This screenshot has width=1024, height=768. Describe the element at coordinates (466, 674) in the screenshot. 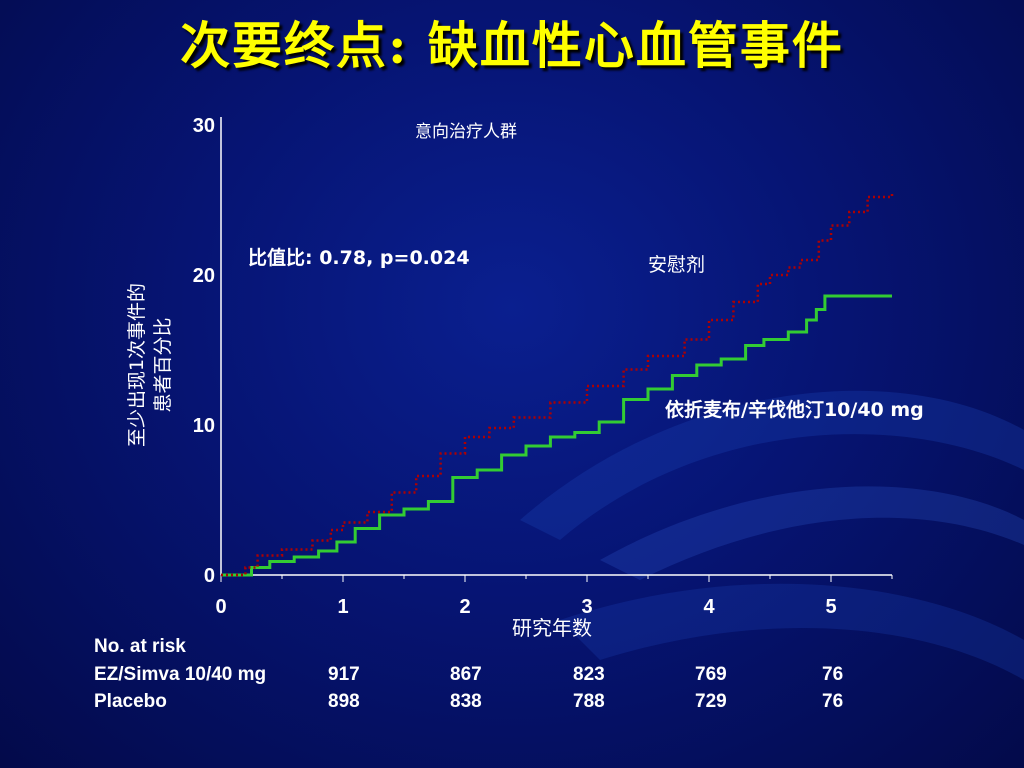

I see `risk-value: 867` at that location.